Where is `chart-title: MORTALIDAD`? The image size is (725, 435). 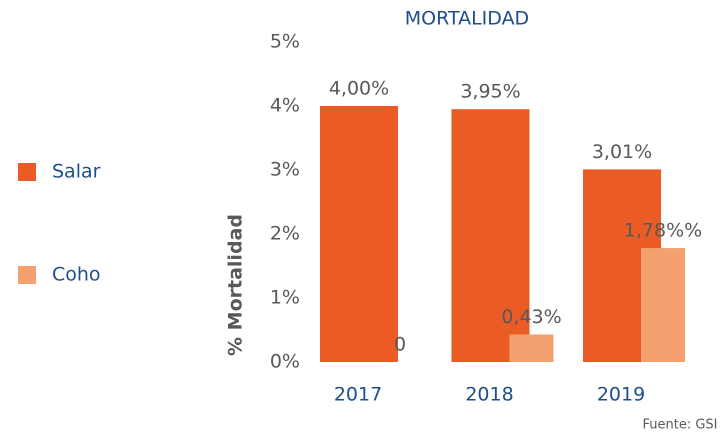
chart-title: MORTALIDAD is located at coordinates (467, 19).